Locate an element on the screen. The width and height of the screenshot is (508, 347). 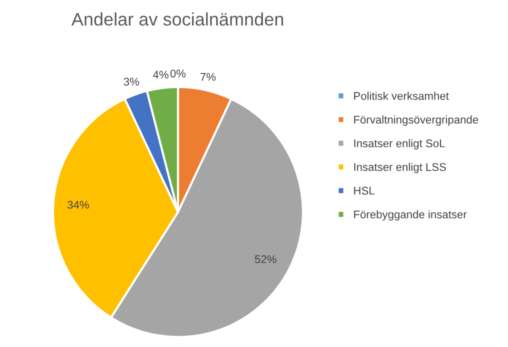
legend-label: Insatser enligt SoL is located at coordinates (399, 144).